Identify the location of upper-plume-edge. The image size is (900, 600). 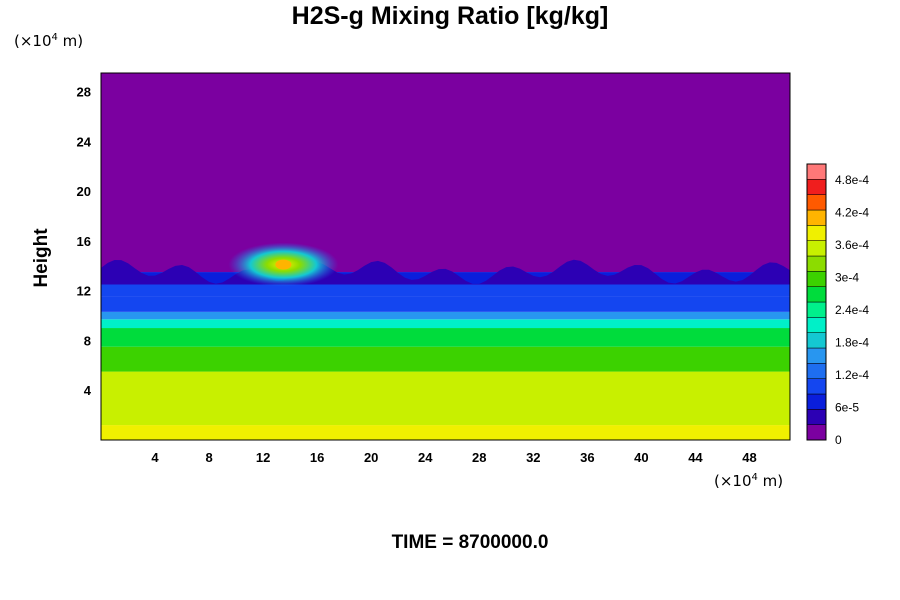
(445, 272).